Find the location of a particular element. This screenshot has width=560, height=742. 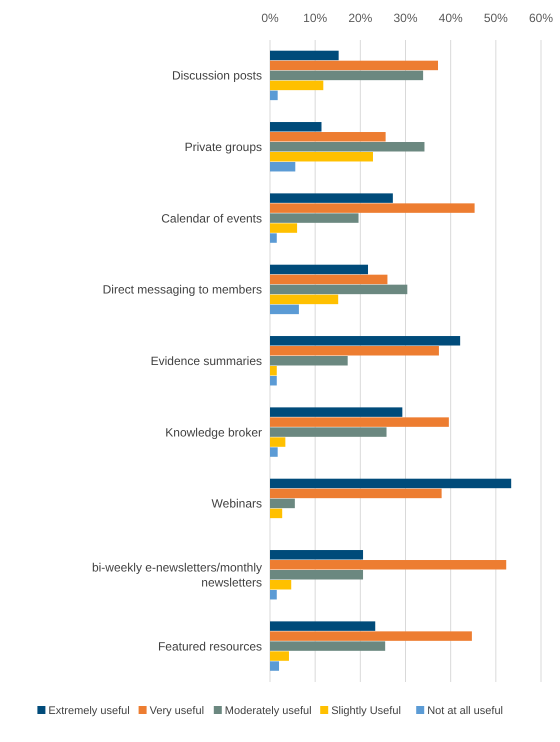

x-tick-label: 40% is located at coordinates (450, 18).